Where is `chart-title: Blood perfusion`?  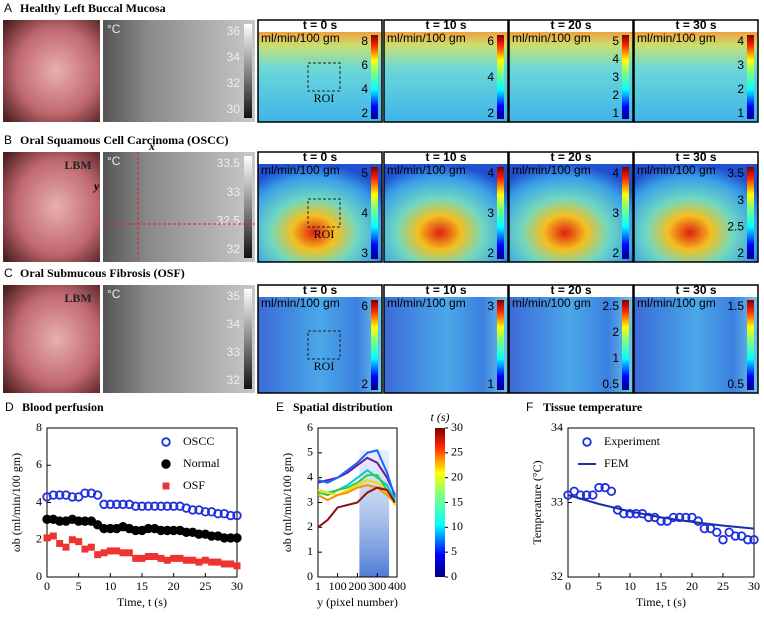 chart-title: Blood perfusion is located at coordinates (63, 407).